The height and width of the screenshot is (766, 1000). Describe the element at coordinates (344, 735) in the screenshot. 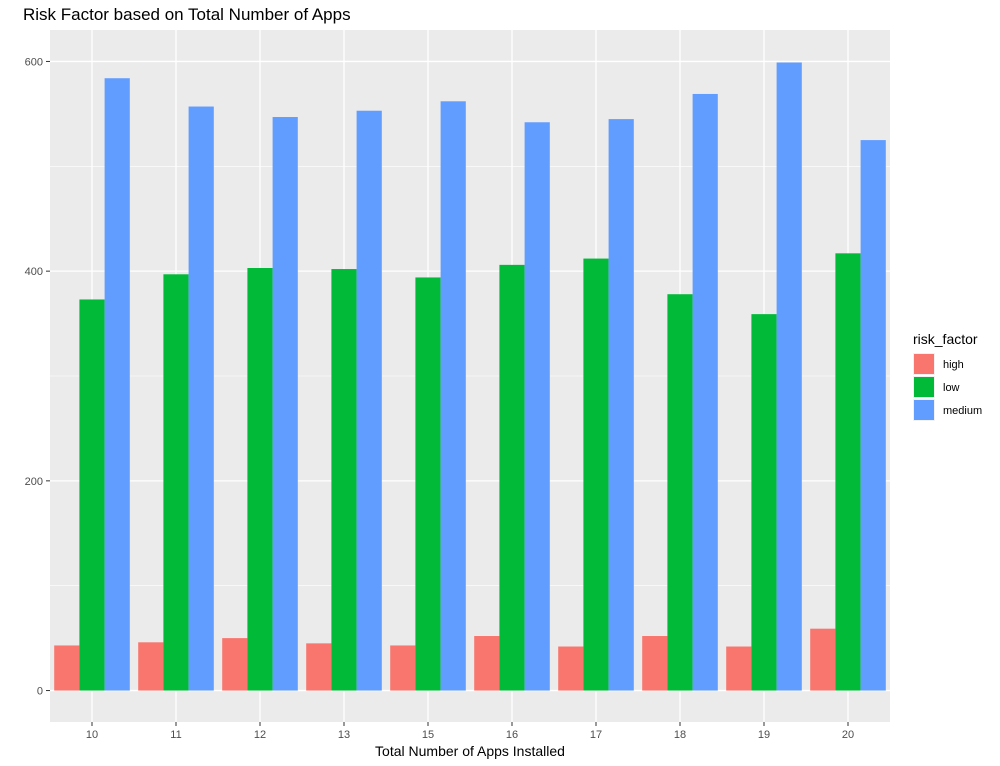

I see `x-tick-label: 13` at that location.